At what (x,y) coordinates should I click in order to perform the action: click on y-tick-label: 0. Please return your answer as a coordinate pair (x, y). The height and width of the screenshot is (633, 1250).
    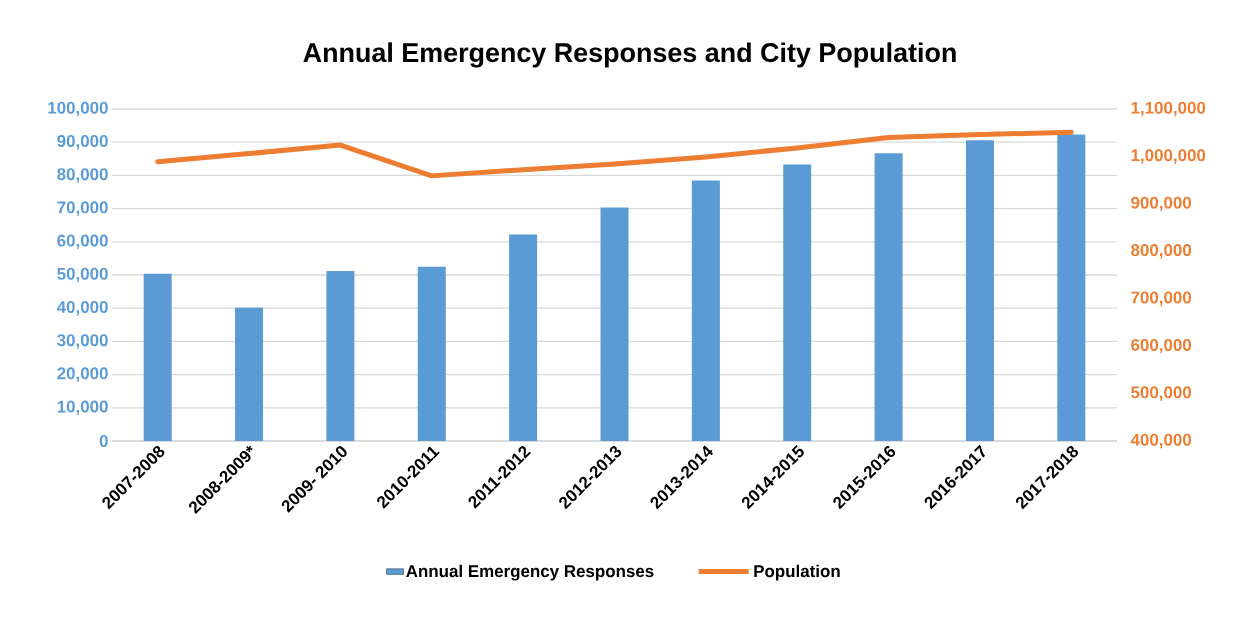
    Looking at the image, I should click on (103, 441).